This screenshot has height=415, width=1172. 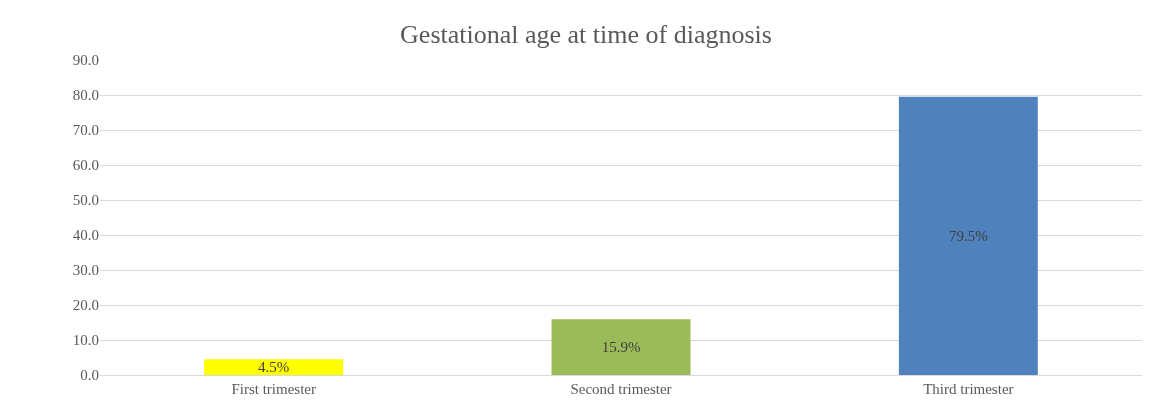 I want to click on data-label: 79.5%, so click(x=968, y=235).